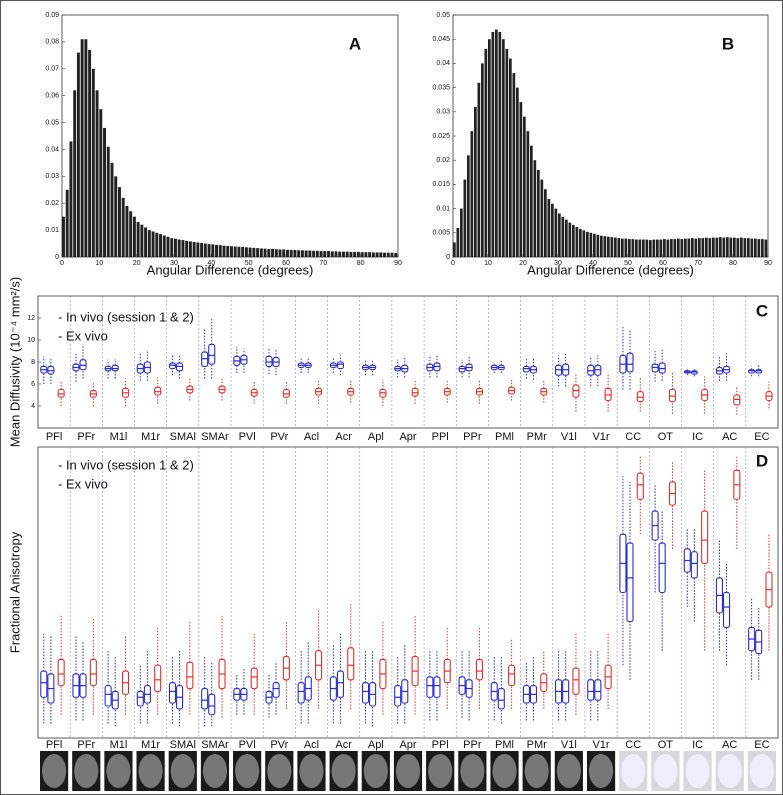 The image size is (783, 795). Describe the element at coordinates (398, 263) in the screenshot. I see `x-tick-label: 90` at that location.